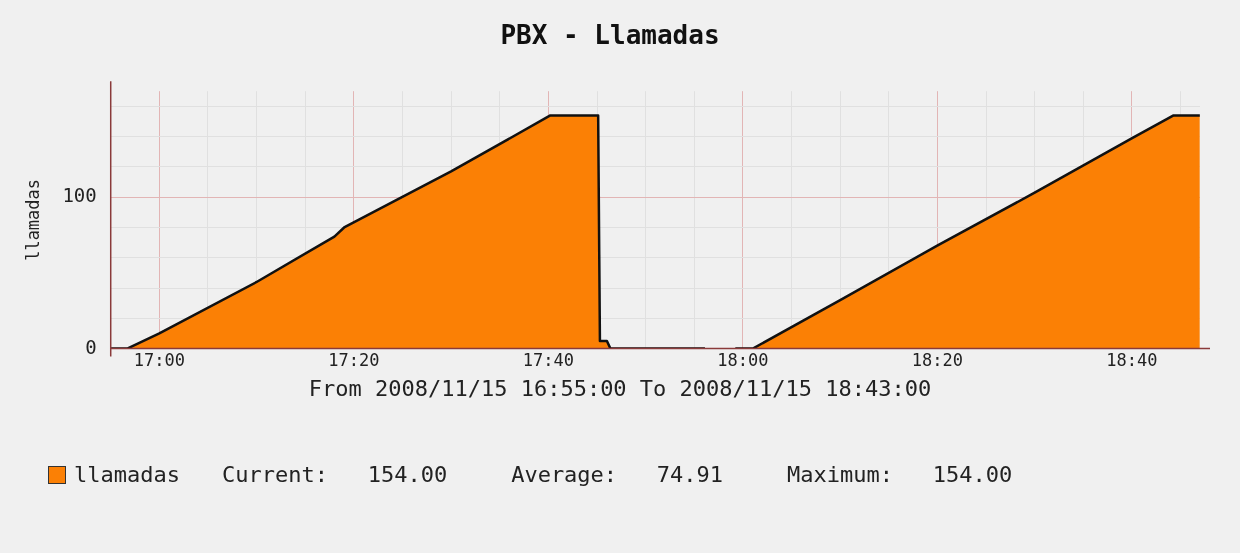 The image size is (1240, 553). Describe the element at coordinates (91, 346) in the screenshot. I see `y-tick-label: 0` at that location.